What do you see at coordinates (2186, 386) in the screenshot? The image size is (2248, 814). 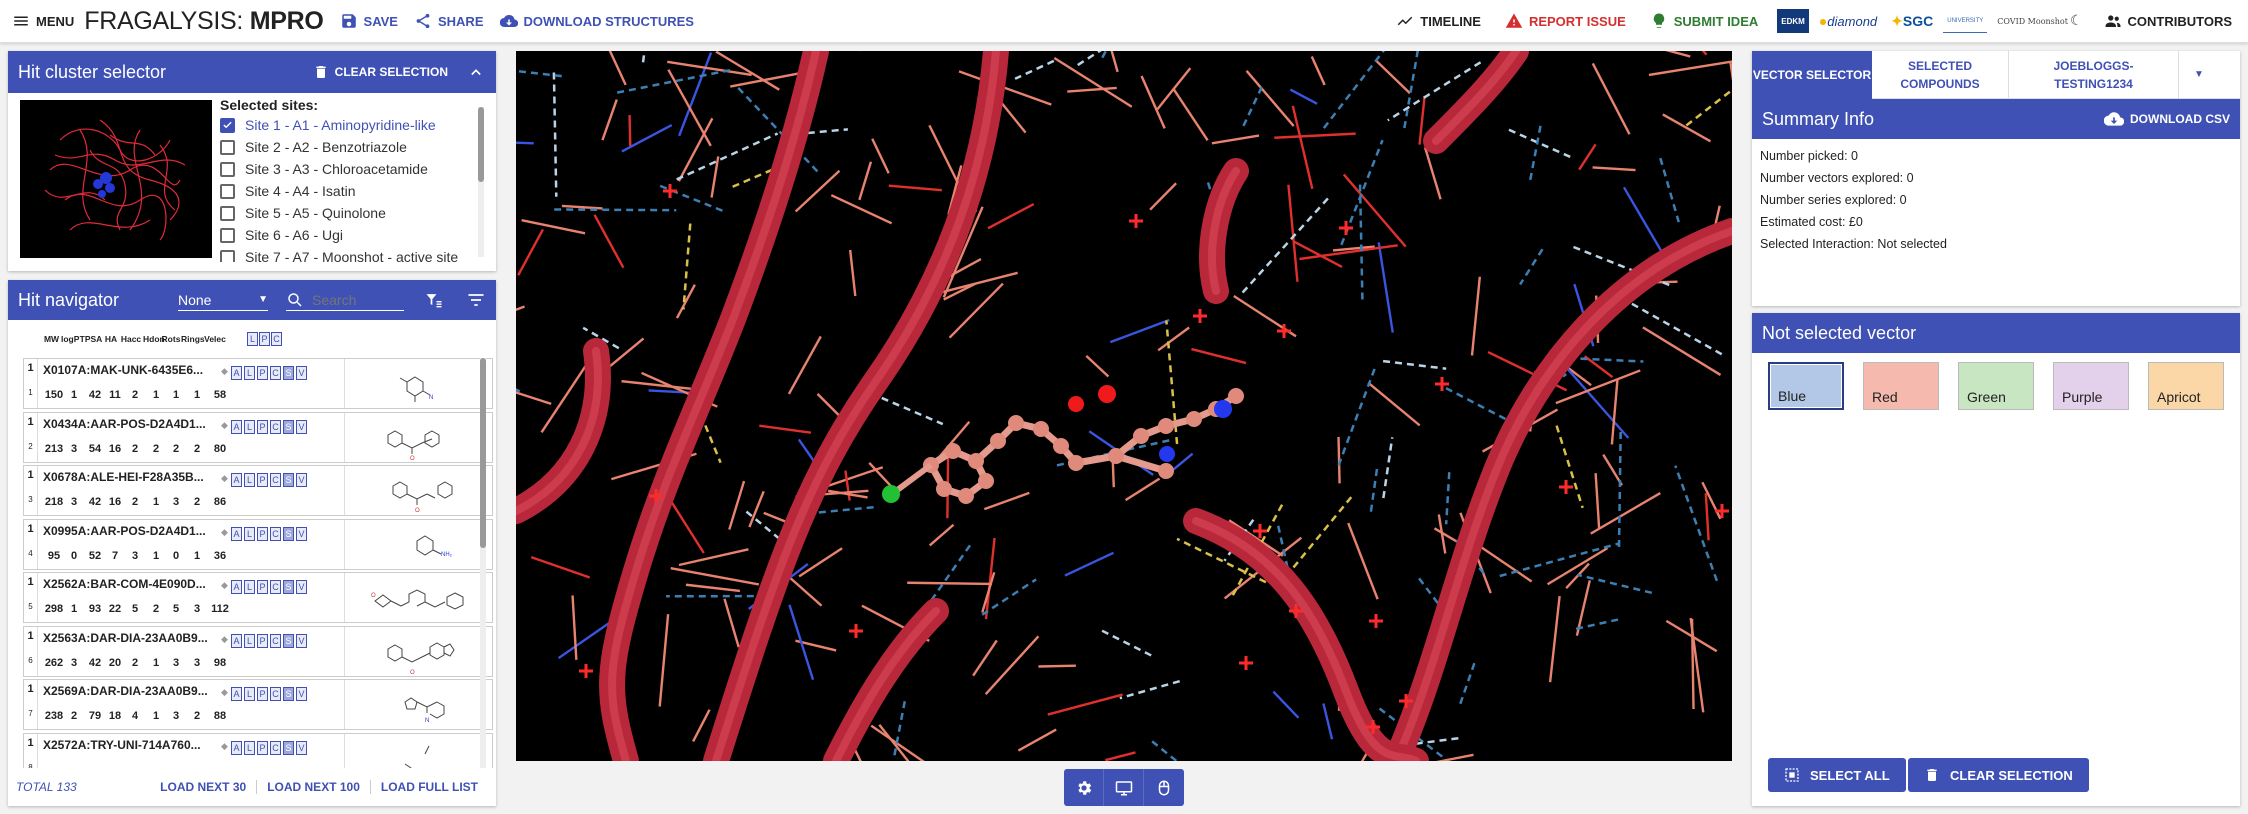 I see `color-button-apricot: Apricot` at bounding box center [2186, 386].